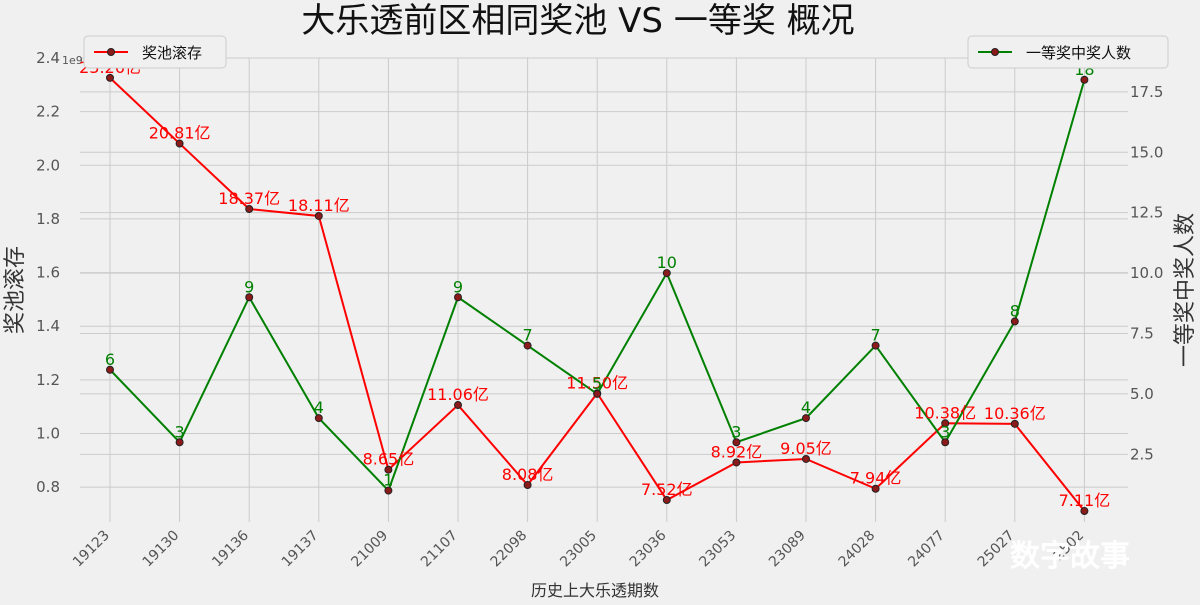 This screenshot has height=605, width=1200. What do you see at coordinates (48, 165) in the screenshot?
I see `left-tick-label: 2.0` at bounding box center [48, 165].